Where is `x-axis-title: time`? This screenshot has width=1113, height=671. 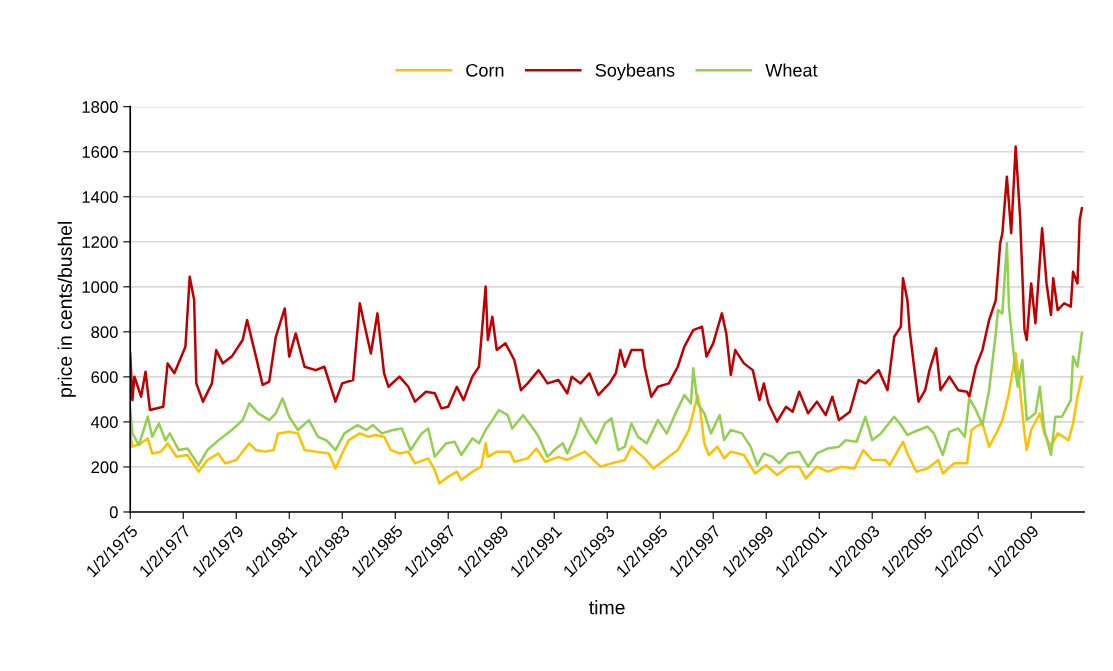 x-axis-title: time is located at coordinates (607, 607).